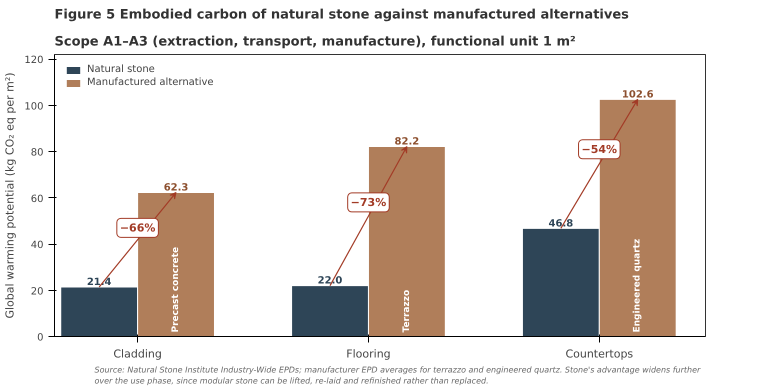  Describe the element at coordinates (37, 199) in the screenshot. I see `y-tick-label: 60` at that location.